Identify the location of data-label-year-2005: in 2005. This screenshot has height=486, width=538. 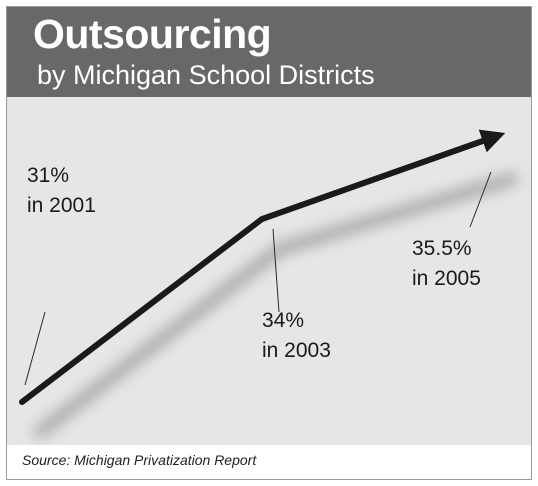
(446, 278).